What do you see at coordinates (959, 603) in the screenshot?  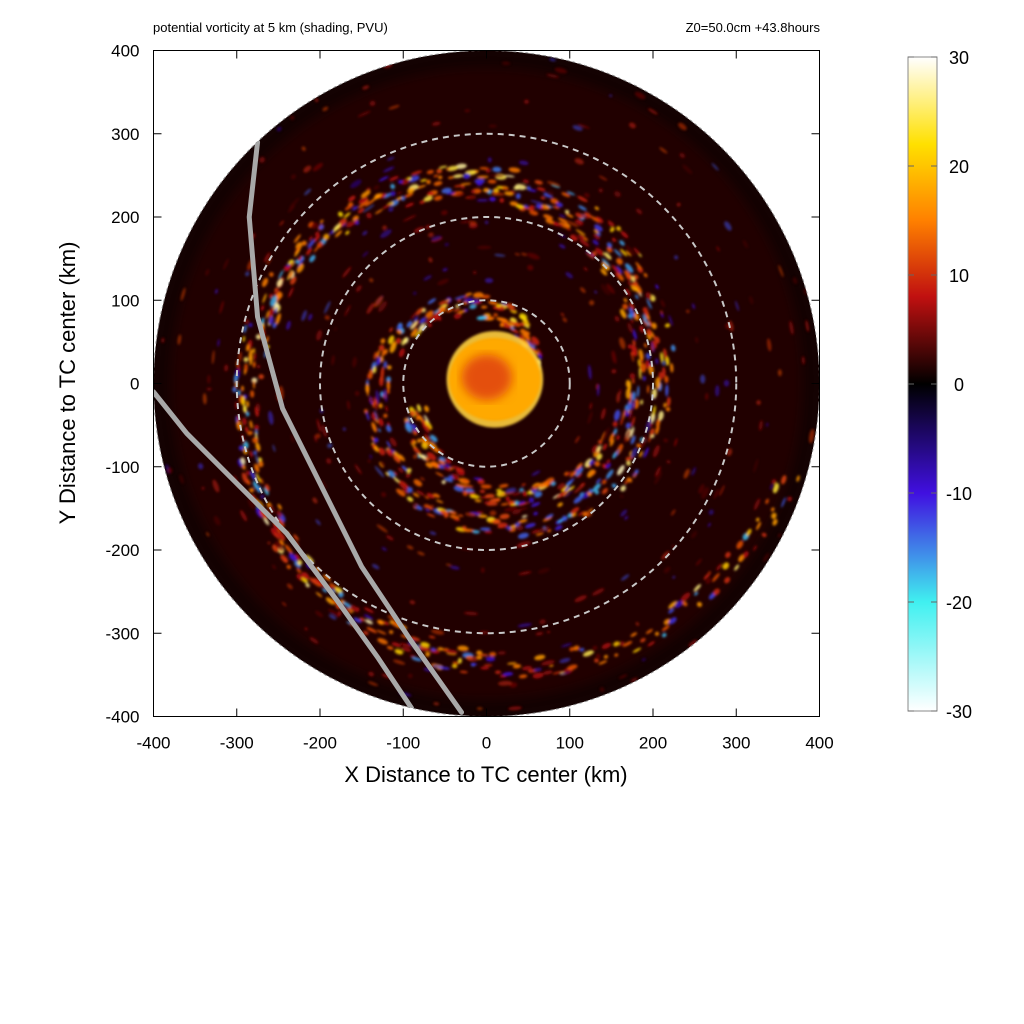 I see `colorbar-tick-label: -20` at bounding box center [959, 603].